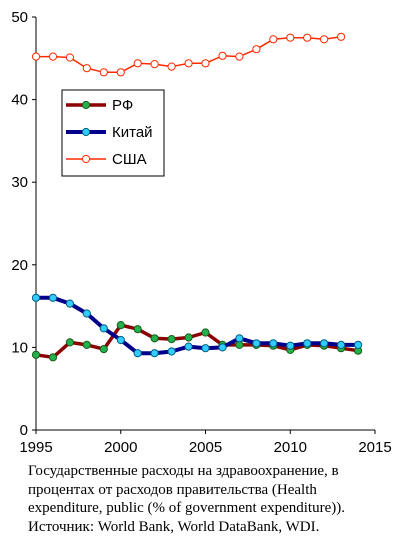  Describe the element at coordinates (132, 132) in the screenshot. I see `legend-label-1: Китай` at that location.